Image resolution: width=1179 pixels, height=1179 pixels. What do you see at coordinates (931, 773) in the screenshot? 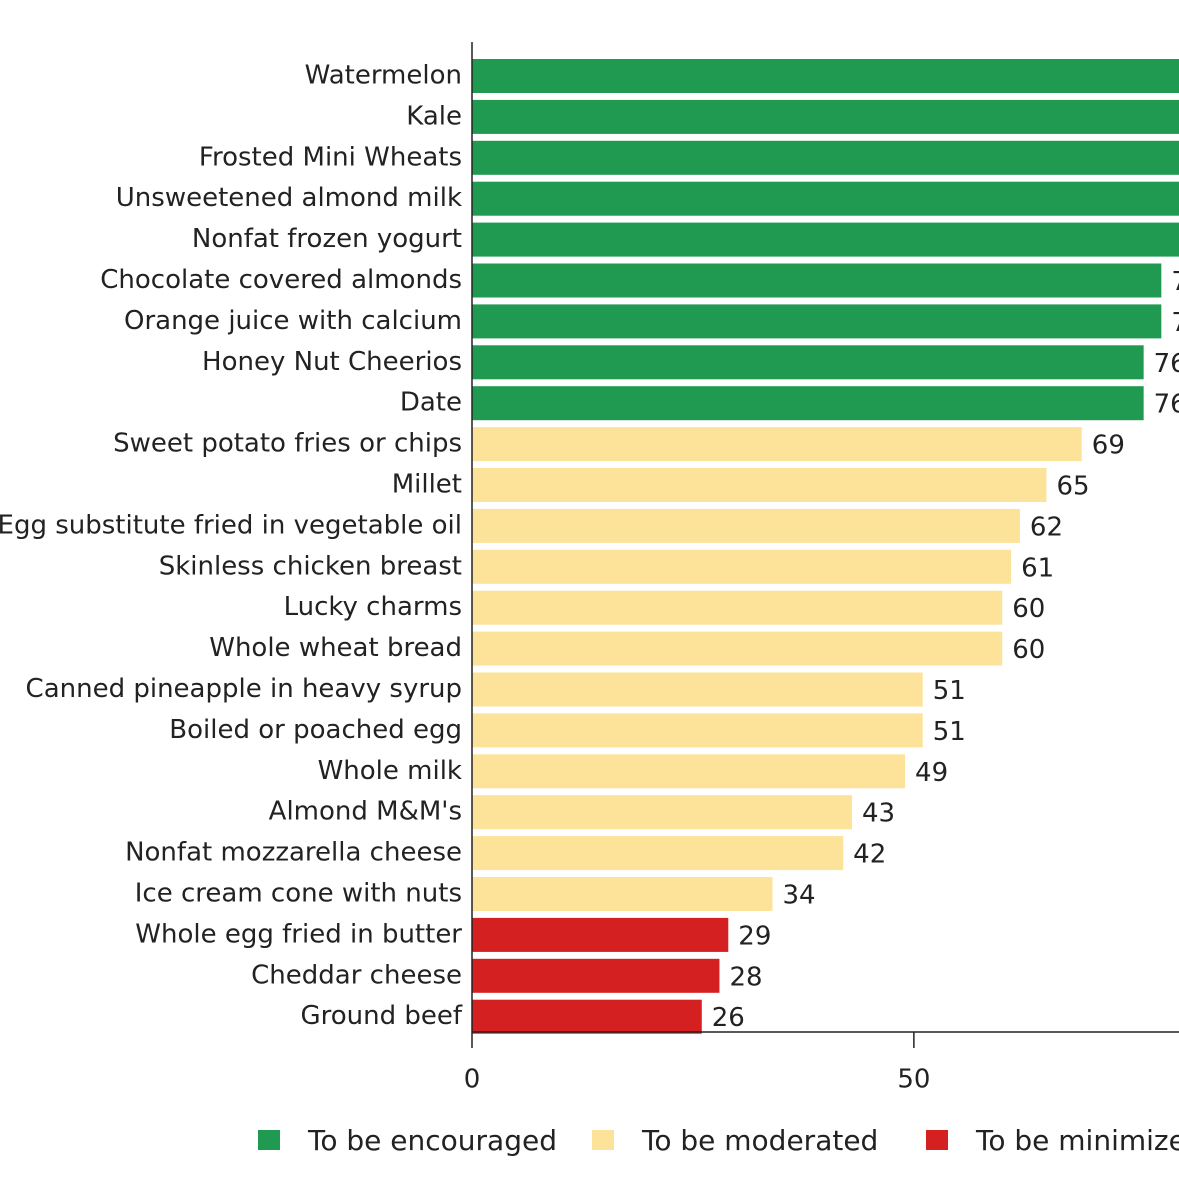
I see `value-label: 49` at bounding box center [931, 773].